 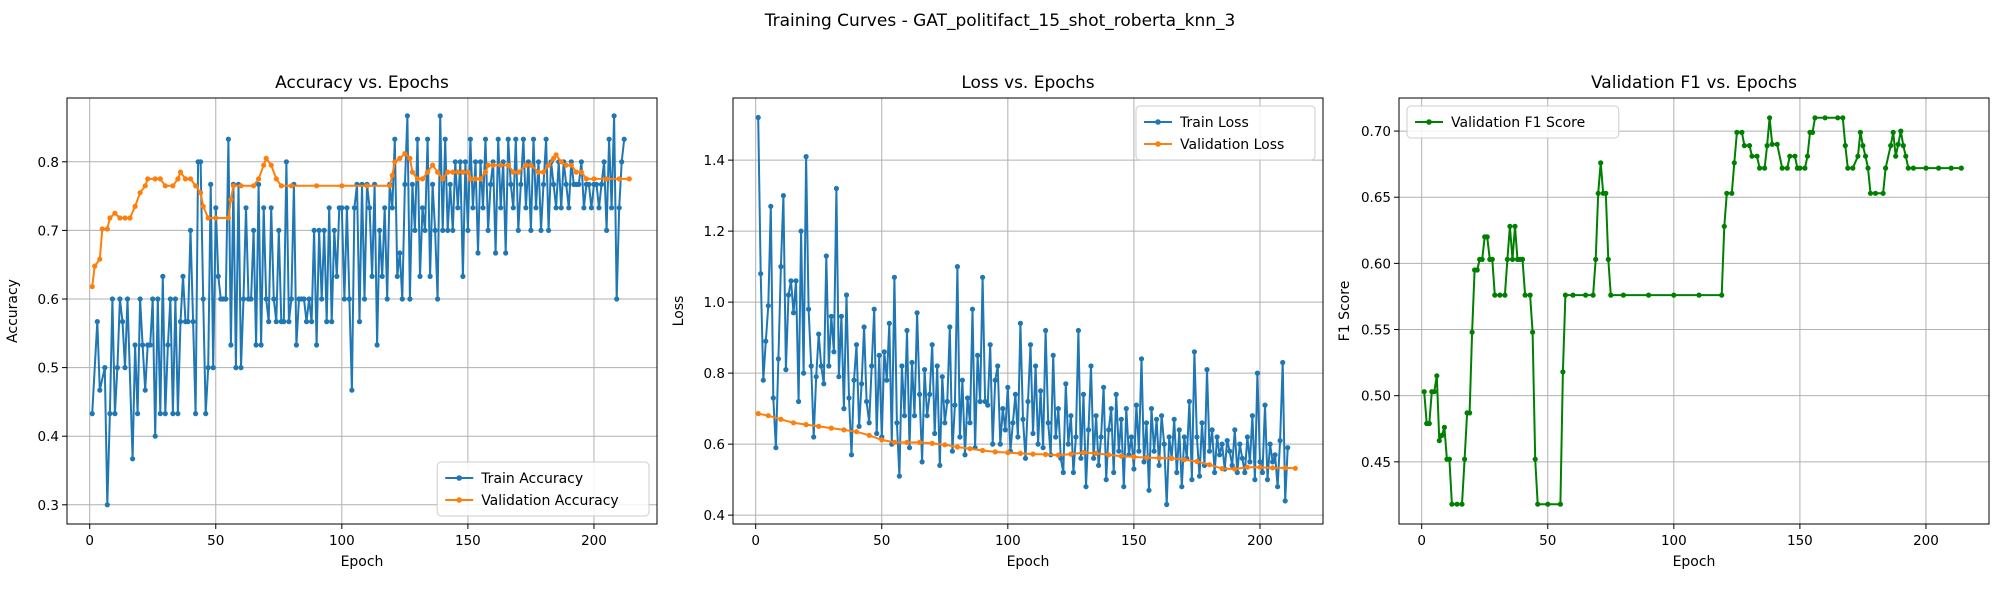 I want to click on y-tick-label: 0.5, so click(x=48, y=369).